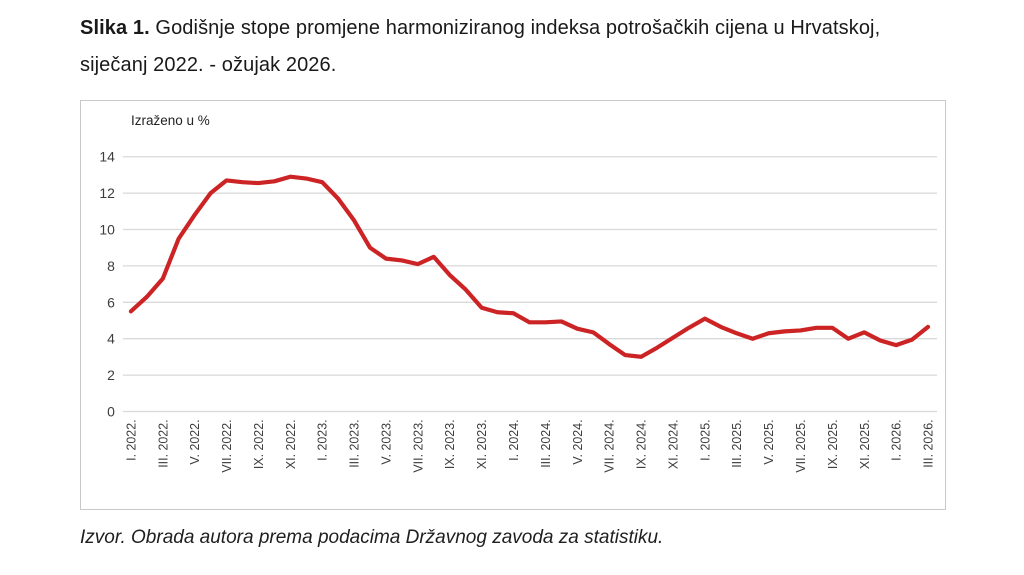 The width and height of the screenshot is (1024, 575). What do you see at coordinates (111, 375) in the screenshot?
I see `y-tick-label: 2` at bounding box center [111, 375].